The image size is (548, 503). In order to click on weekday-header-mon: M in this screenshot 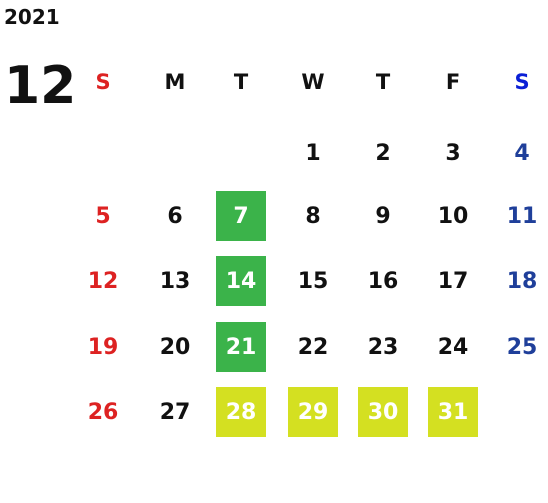, I will do `click(175, 82)`.